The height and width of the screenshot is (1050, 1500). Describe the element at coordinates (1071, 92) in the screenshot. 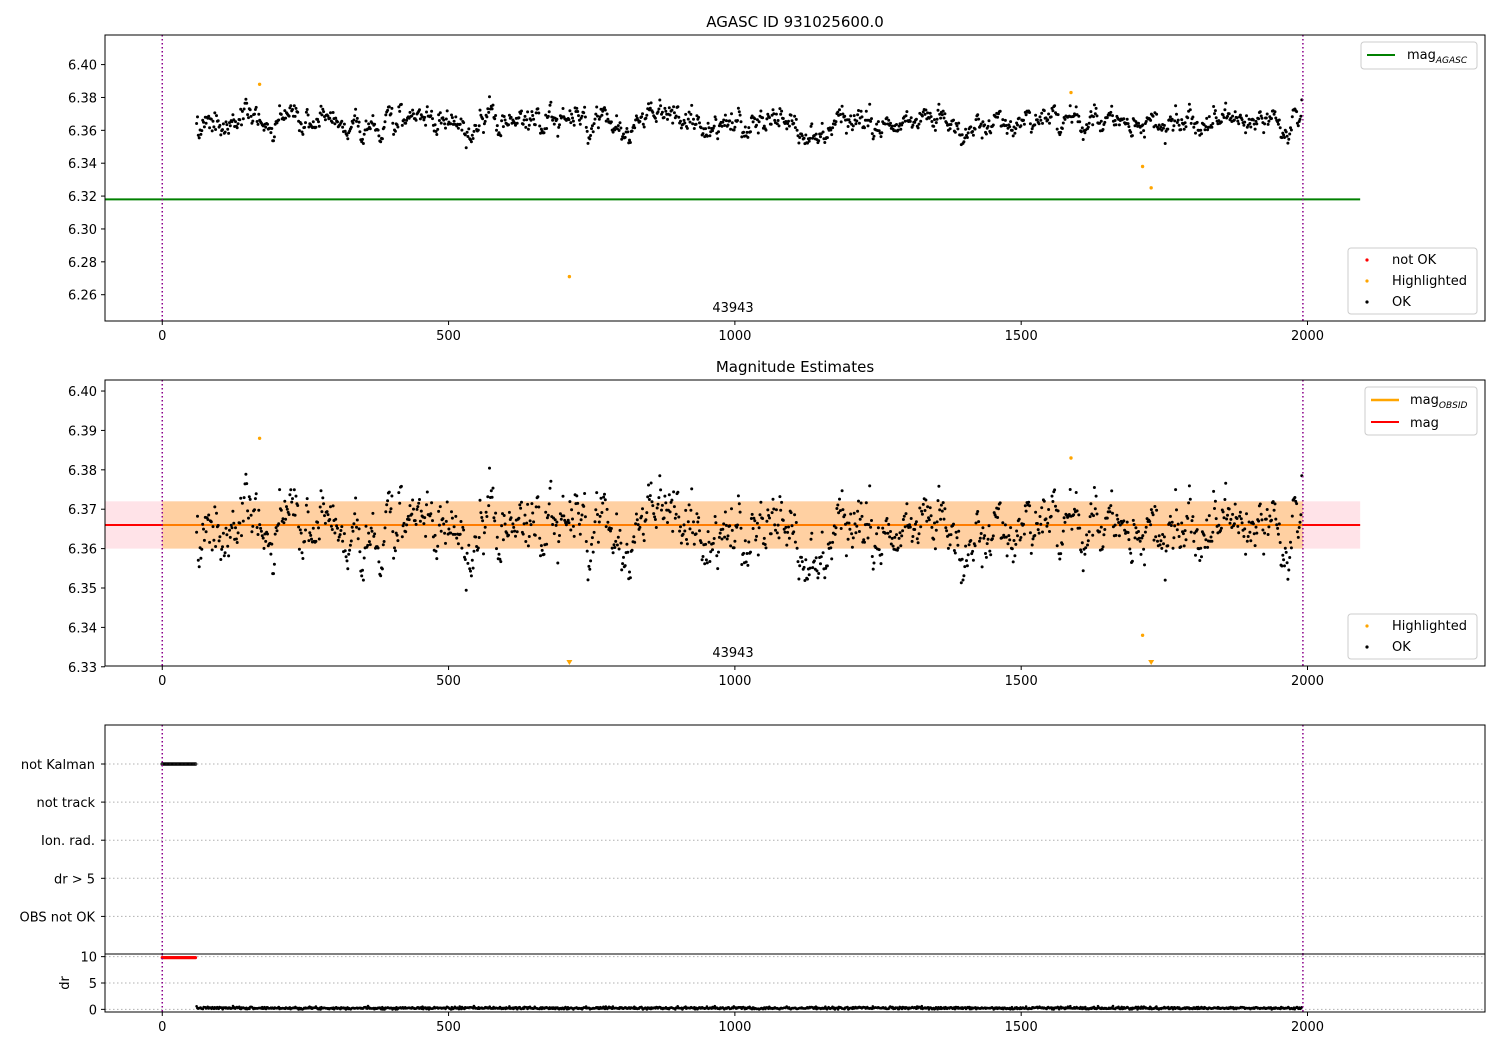

I see `highlighted-point` at that location.